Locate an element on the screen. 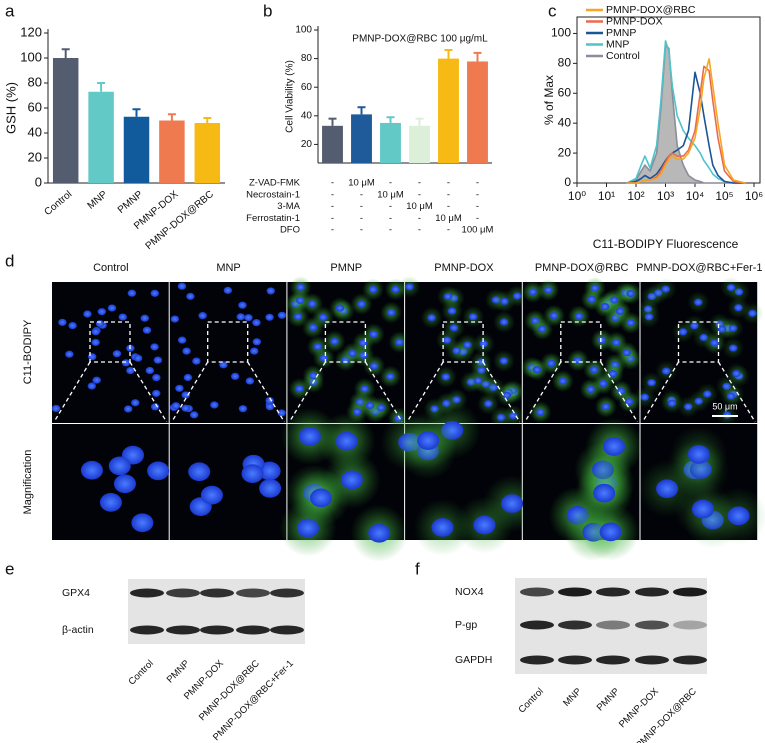  annotation: PMNP-DOX@RBC 100 μg/mL is located at coordinates (420, 39).